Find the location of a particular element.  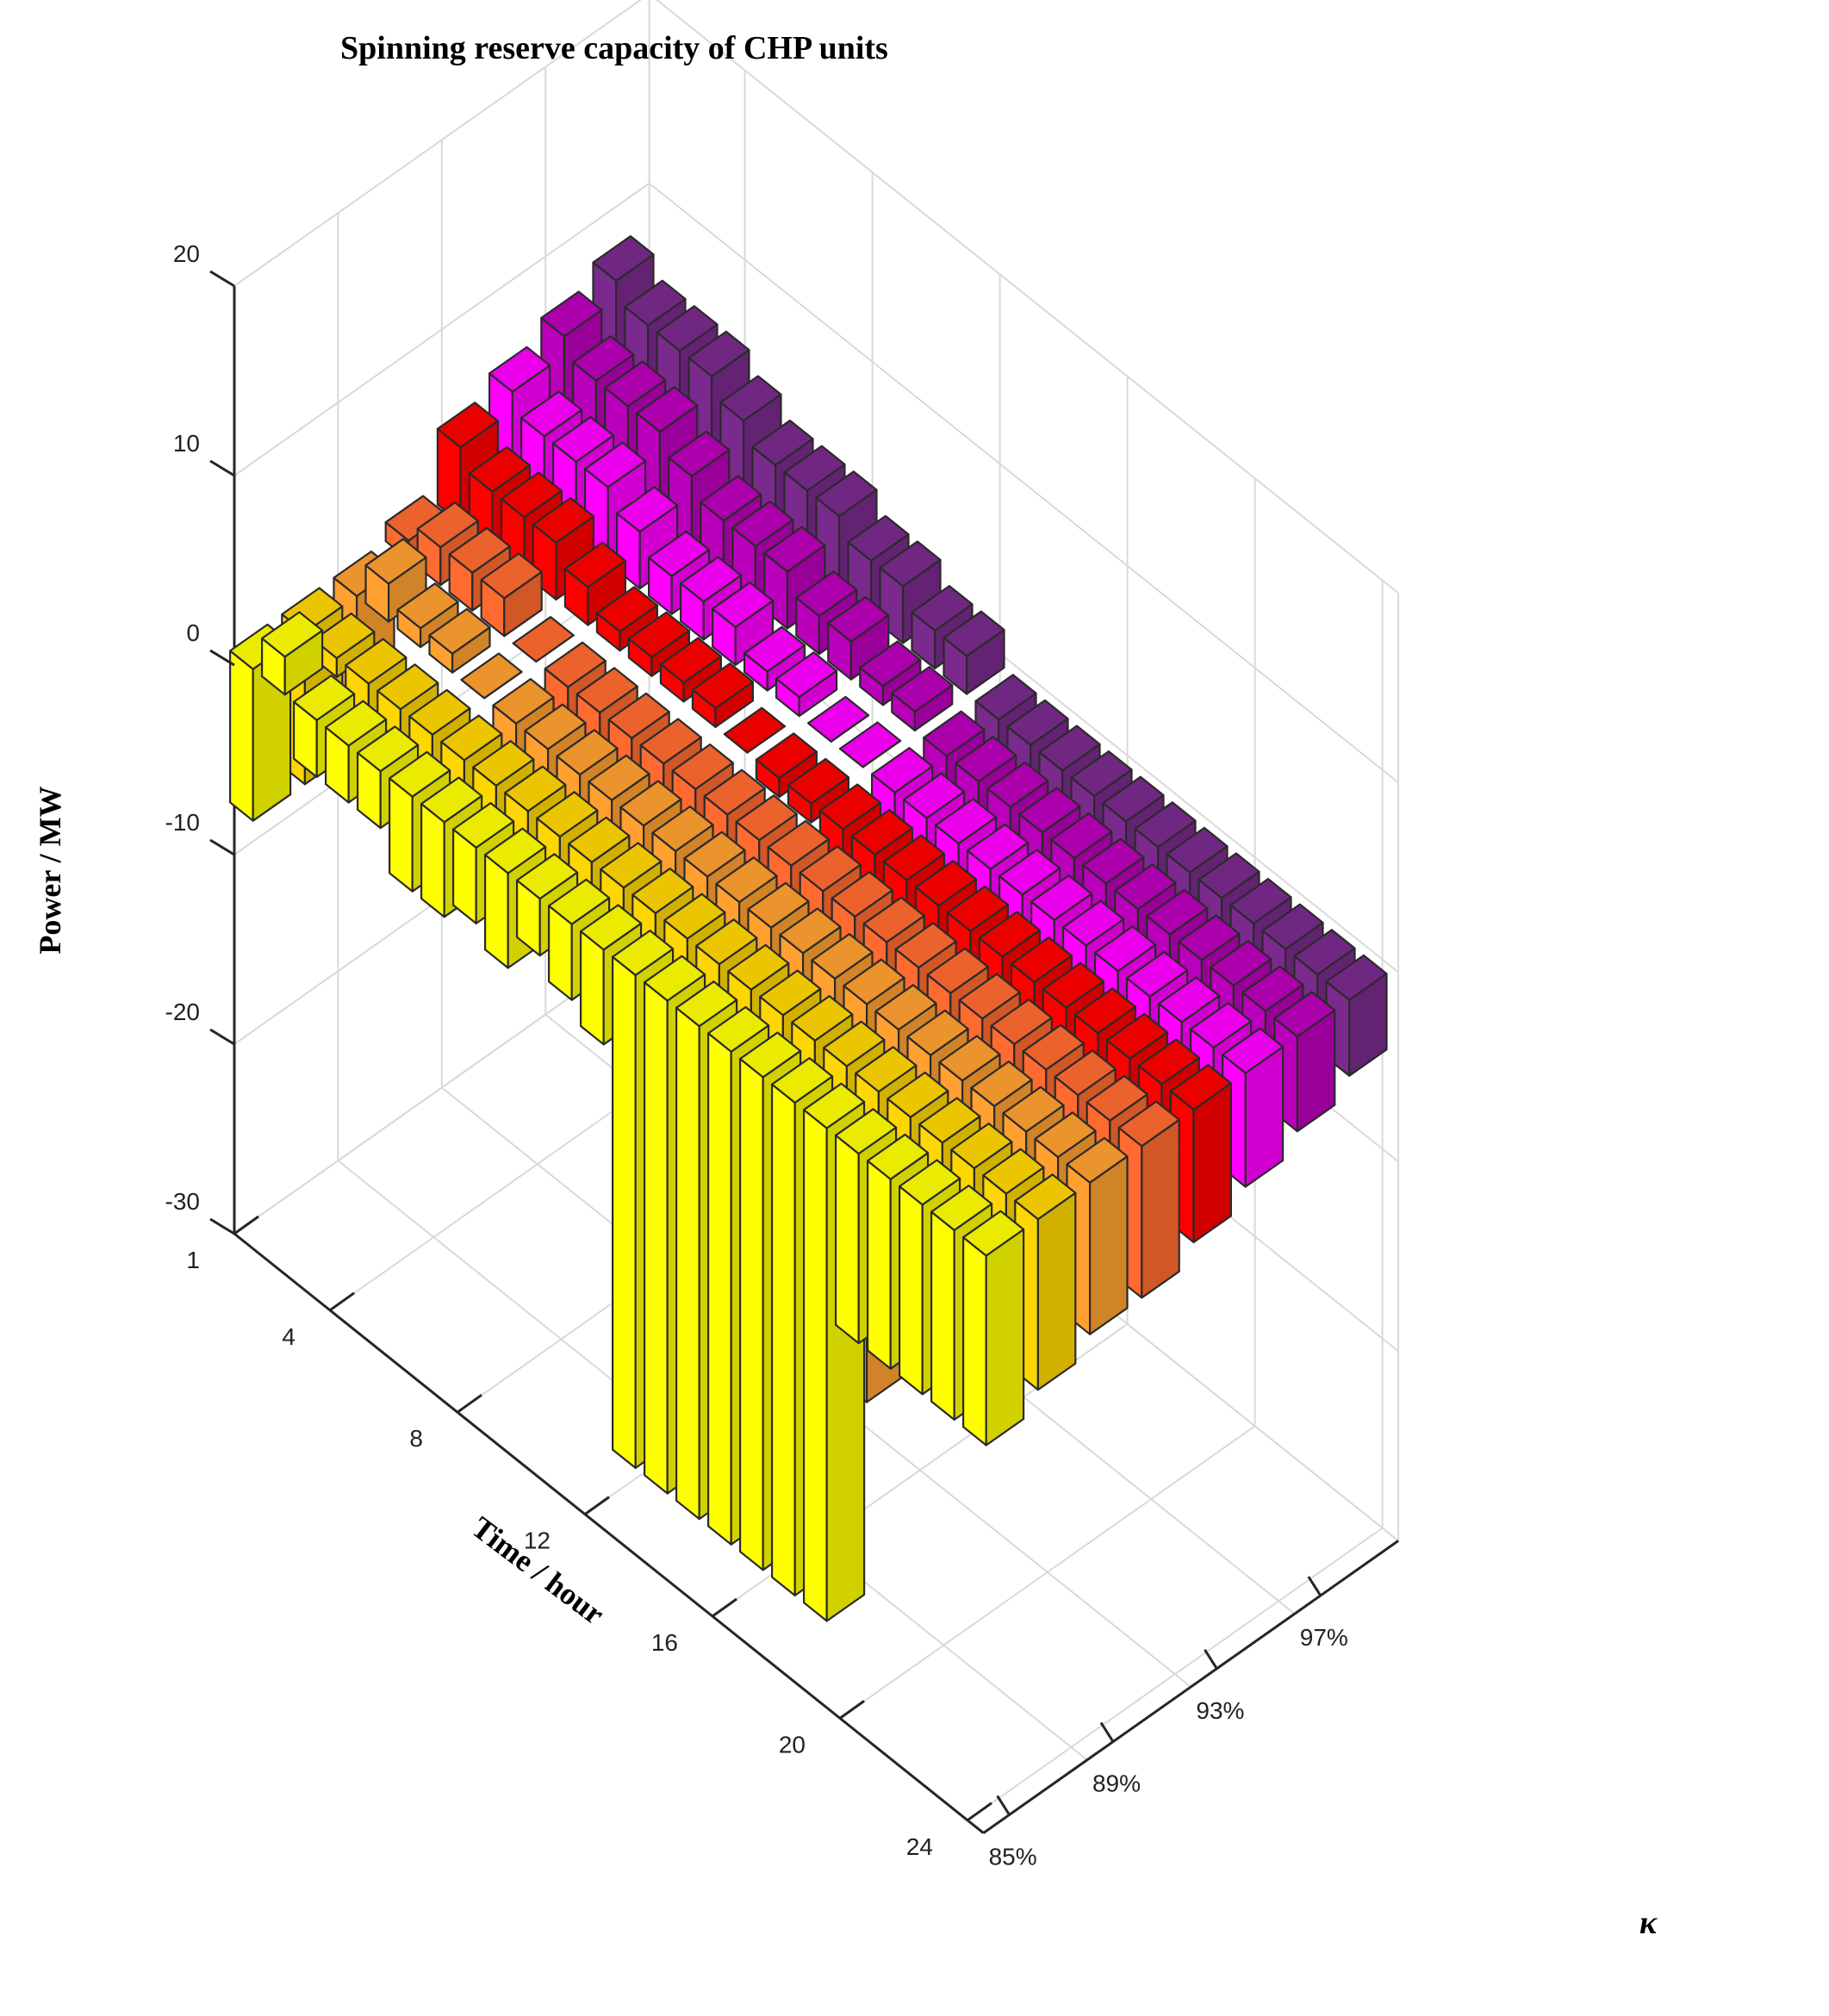

y-tick-label: 93% is located at coordinates (1220, 1711).